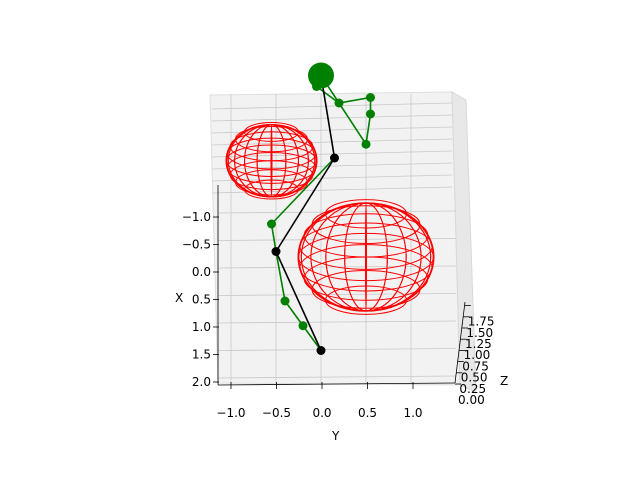 The height and width of the screenshot is (480, 640). Describe the element at coordinates (472, 389) in the screenshot. I see `z-tick-label: 0.25` at that location.